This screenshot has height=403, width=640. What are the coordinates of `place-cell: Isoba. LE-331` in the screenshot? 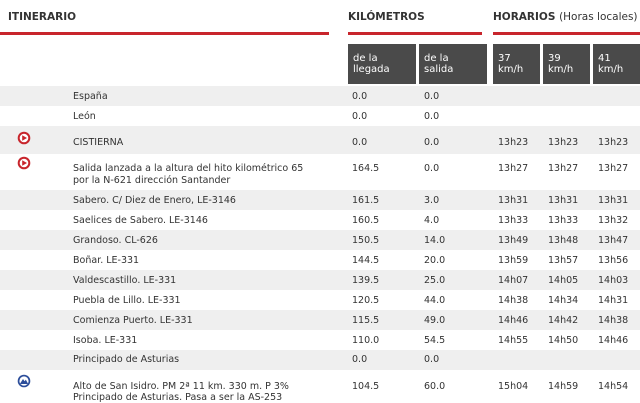 It's located at (105, 340).